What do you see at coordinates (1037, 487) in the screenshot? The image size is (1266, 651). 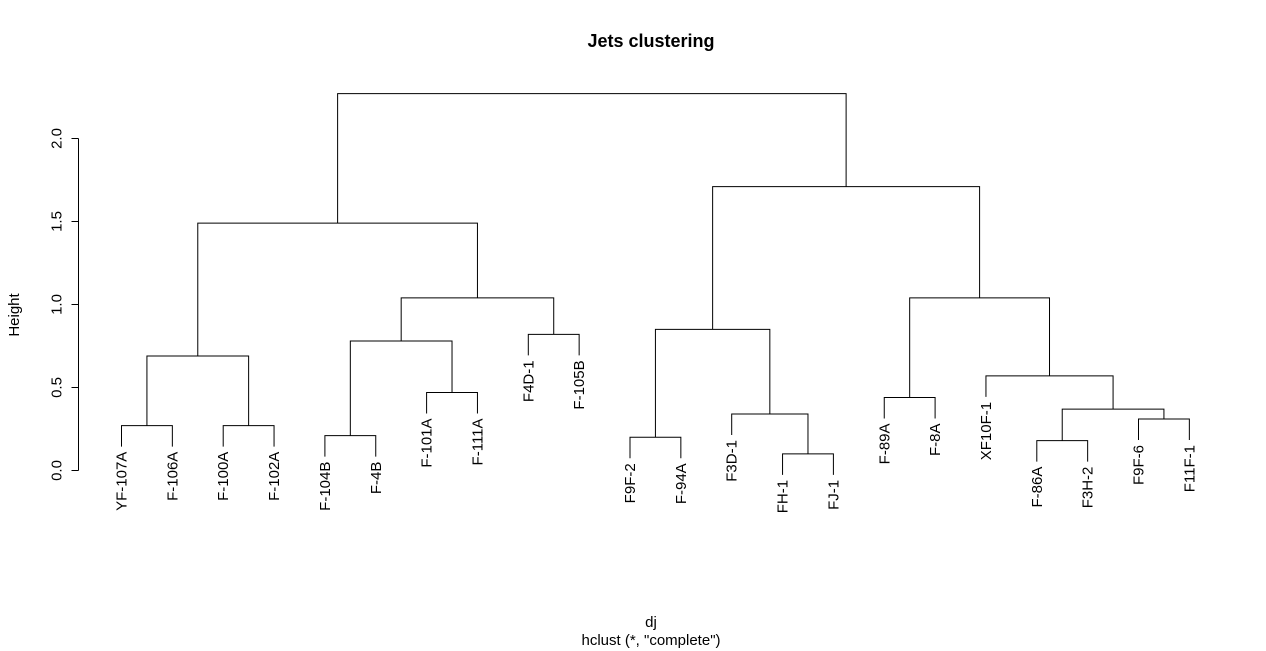 I see `leaf-label: F-86A` at bounding box center [1037, 487].